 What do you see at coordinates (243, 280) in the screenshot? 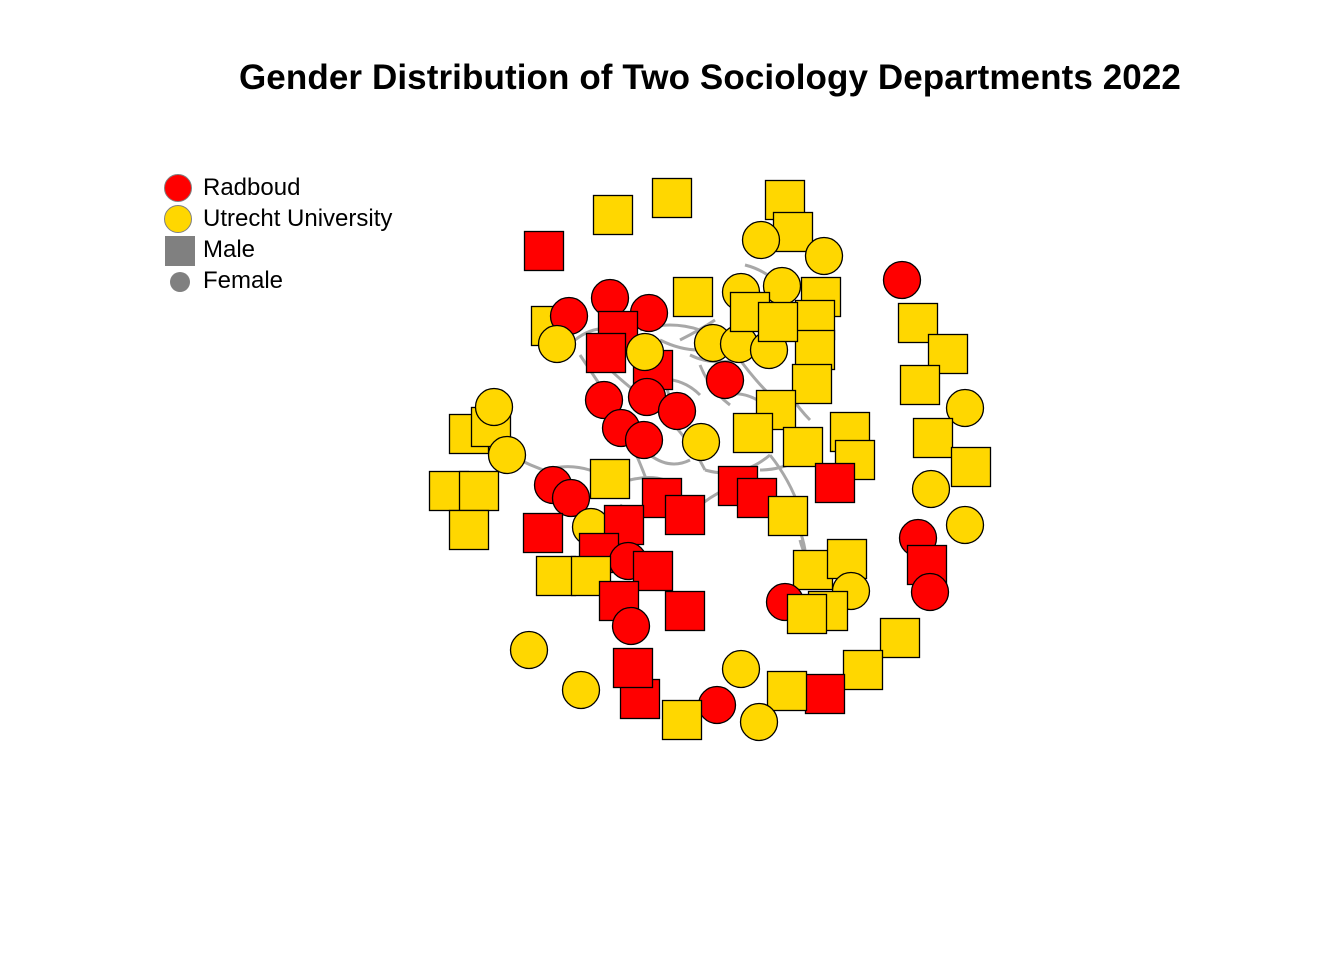
I see `legend-label-female: Female` at bounding box center [243, 280].